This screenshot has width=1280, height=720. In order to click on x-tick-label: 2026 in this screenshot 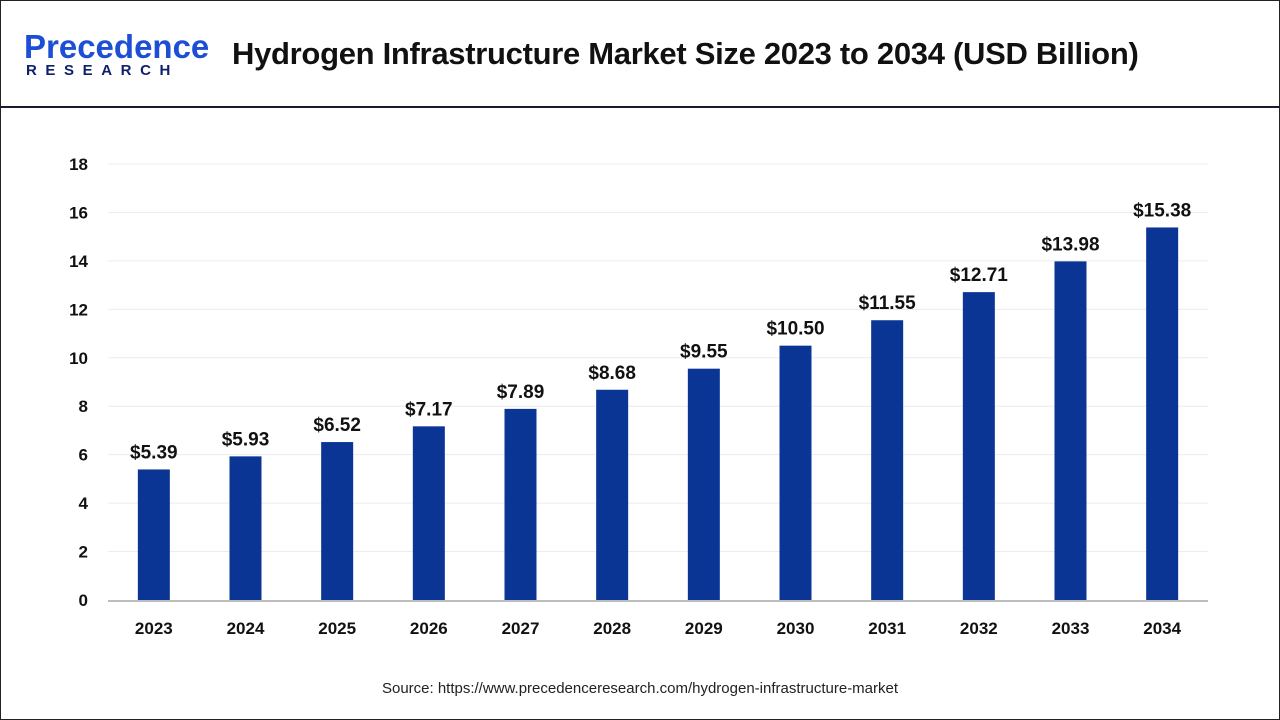, I will do `click(429, 628)`.